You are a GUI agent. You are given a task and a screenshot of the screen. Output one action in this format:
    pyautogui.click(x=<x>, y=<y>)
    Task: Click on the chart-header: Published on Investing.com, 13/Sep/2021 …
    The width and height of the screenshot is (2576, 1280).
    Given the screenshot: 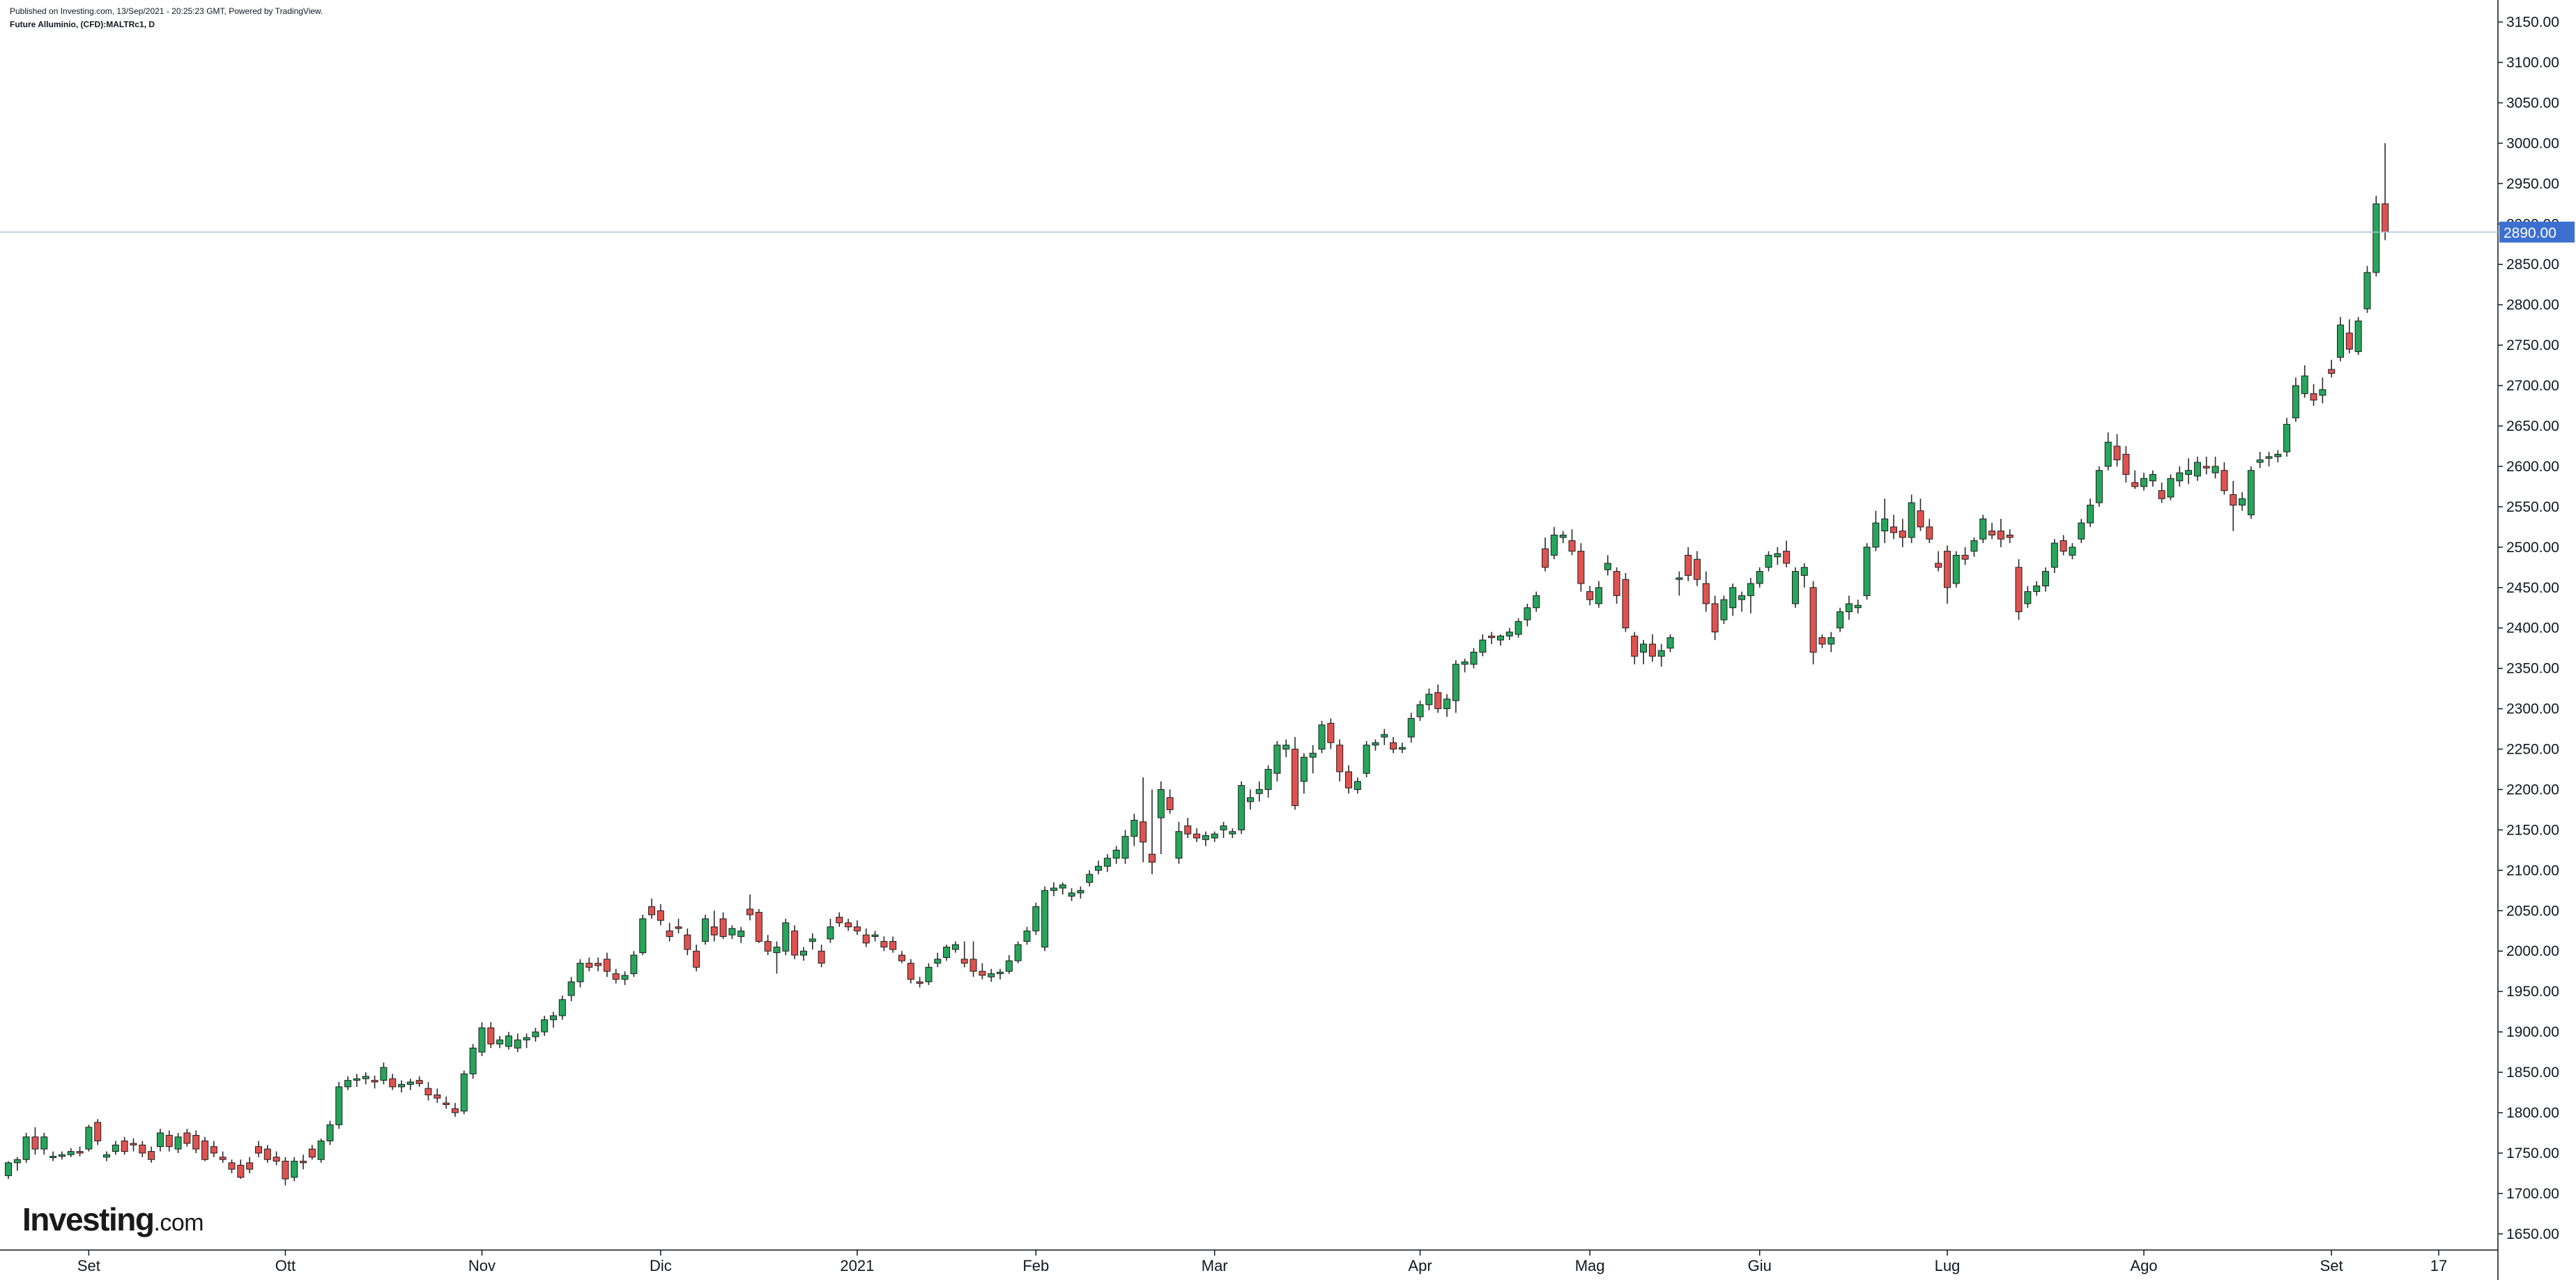 What is the action you would take?
    pyautogui.click(x=166, y=19)
    